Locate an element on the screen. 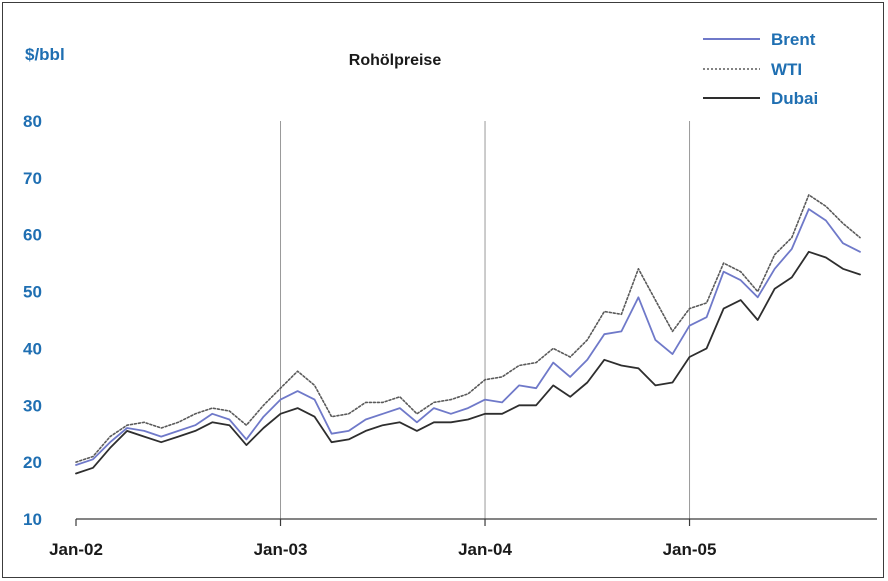 This screenshot has width=888, height=581. y-tick-labels: 80 70 60 50 40 30 20 10 is located at coordinates (32, 320).